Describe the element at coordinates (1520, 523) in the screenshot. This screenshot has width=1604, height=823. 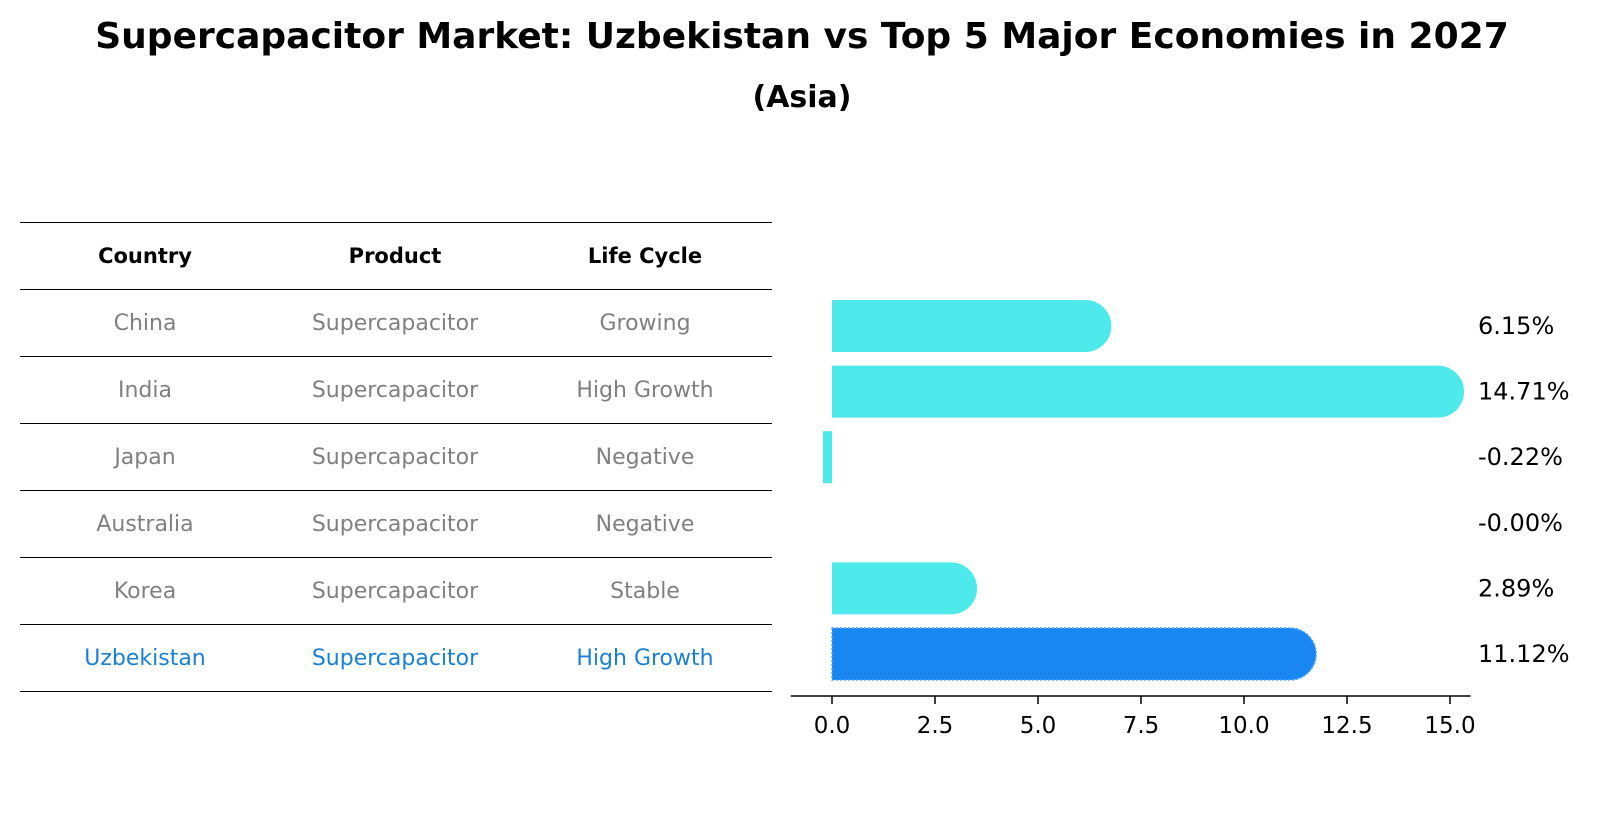
I see `value-label: -0.00%` at that location.